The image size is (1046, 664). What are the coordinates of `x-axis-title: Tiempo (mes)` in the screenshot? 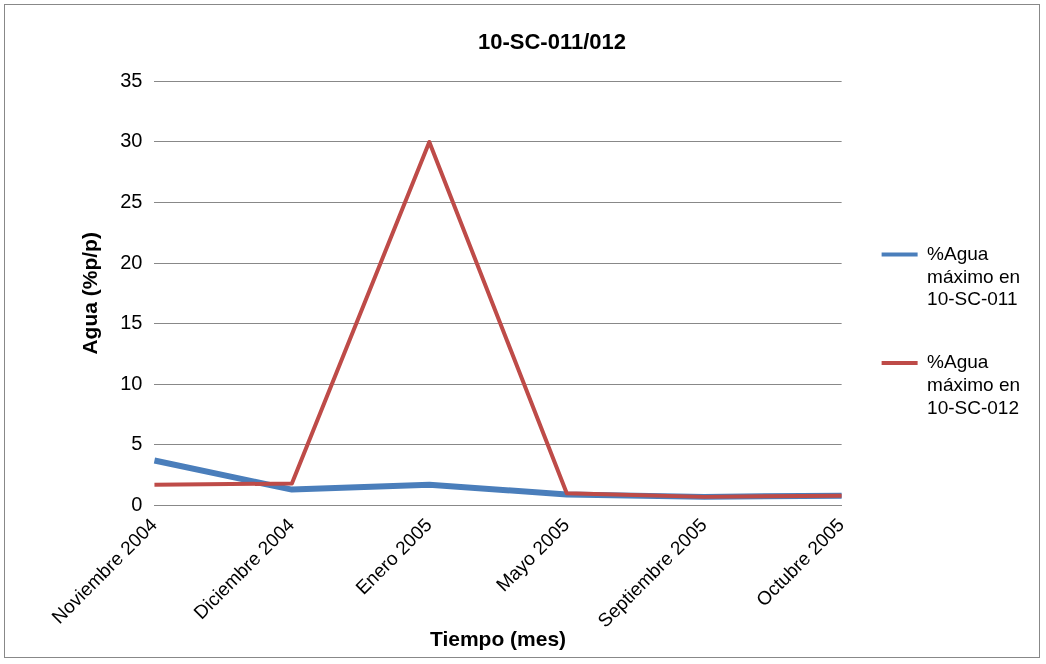 It's located at (498, 639).